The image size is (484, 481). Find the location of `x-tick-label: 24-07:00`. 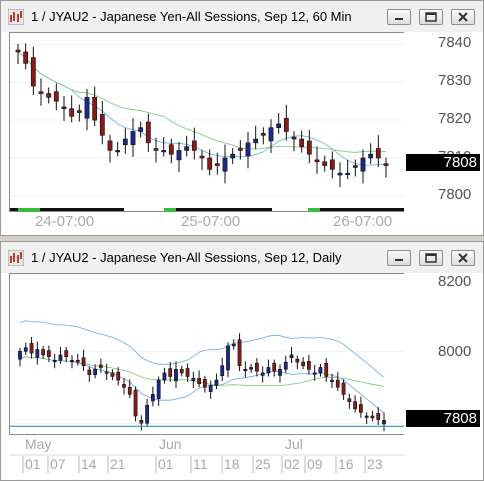

x-tick-label: 24-07:00 is located at coordinates (65, 221).